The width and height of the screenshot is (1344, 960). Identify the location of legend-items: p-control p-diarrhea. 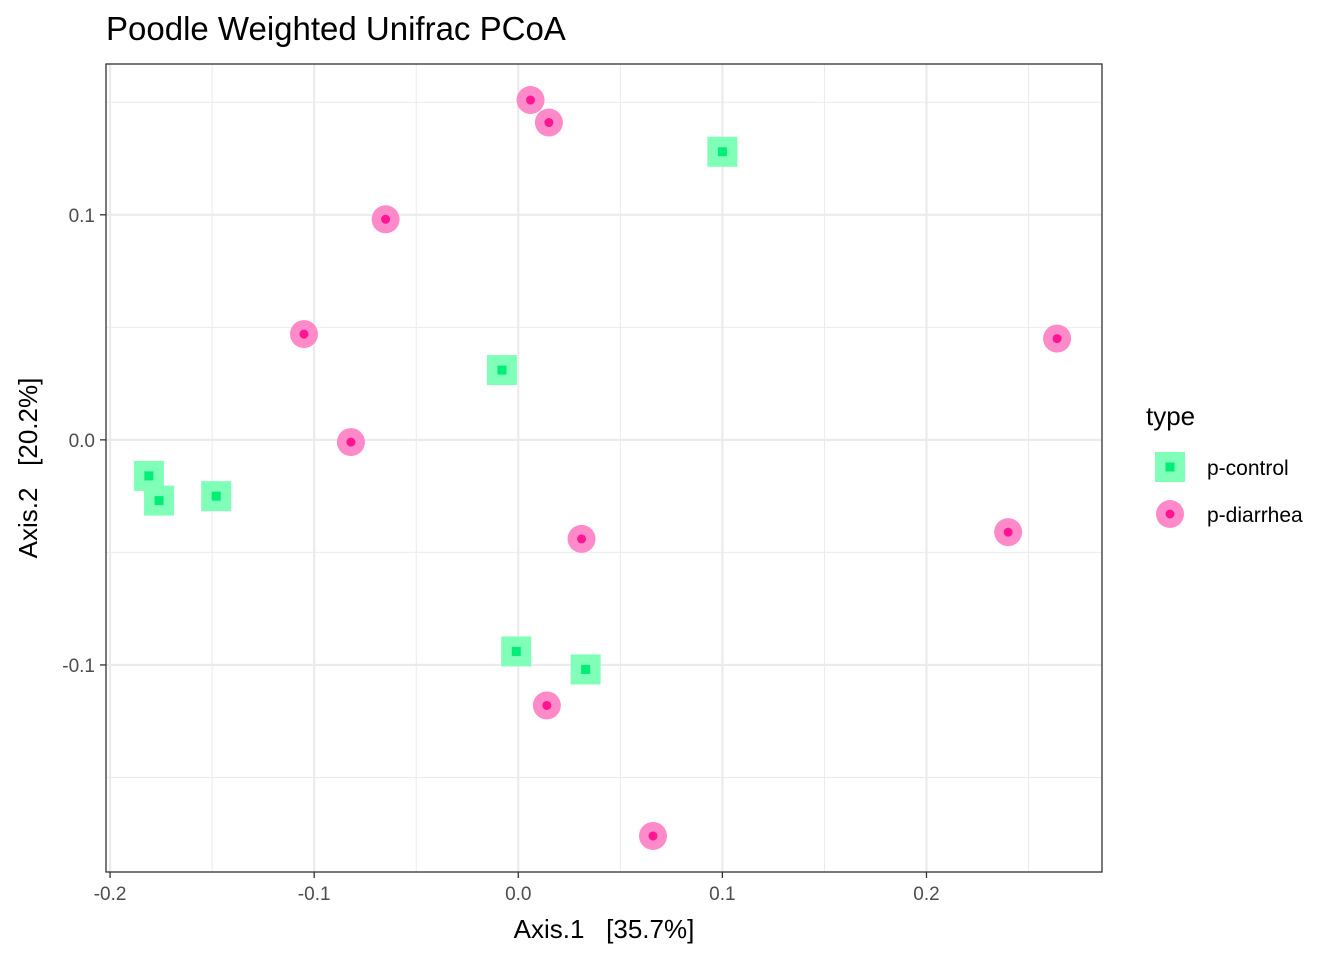
(1229, 490).